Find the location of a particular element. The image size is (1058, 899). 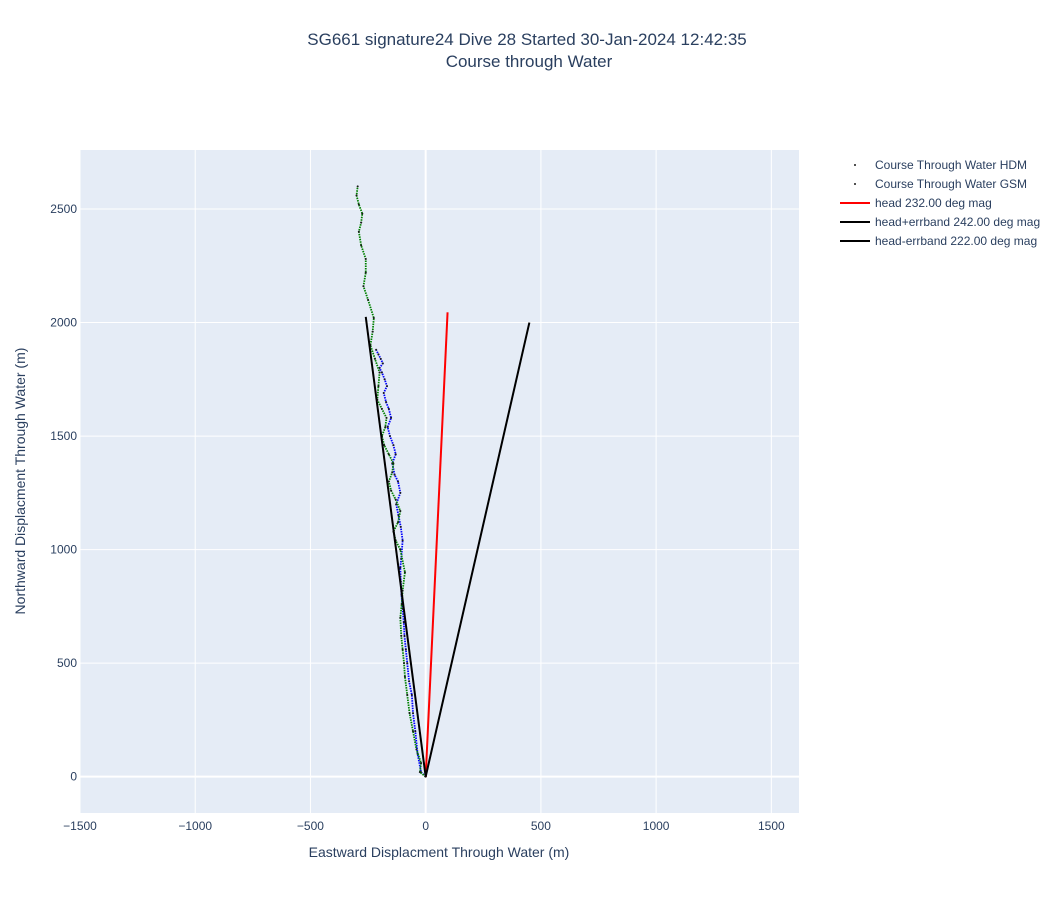

x-tick-label: −1000 is located at coordinates (195, 826).